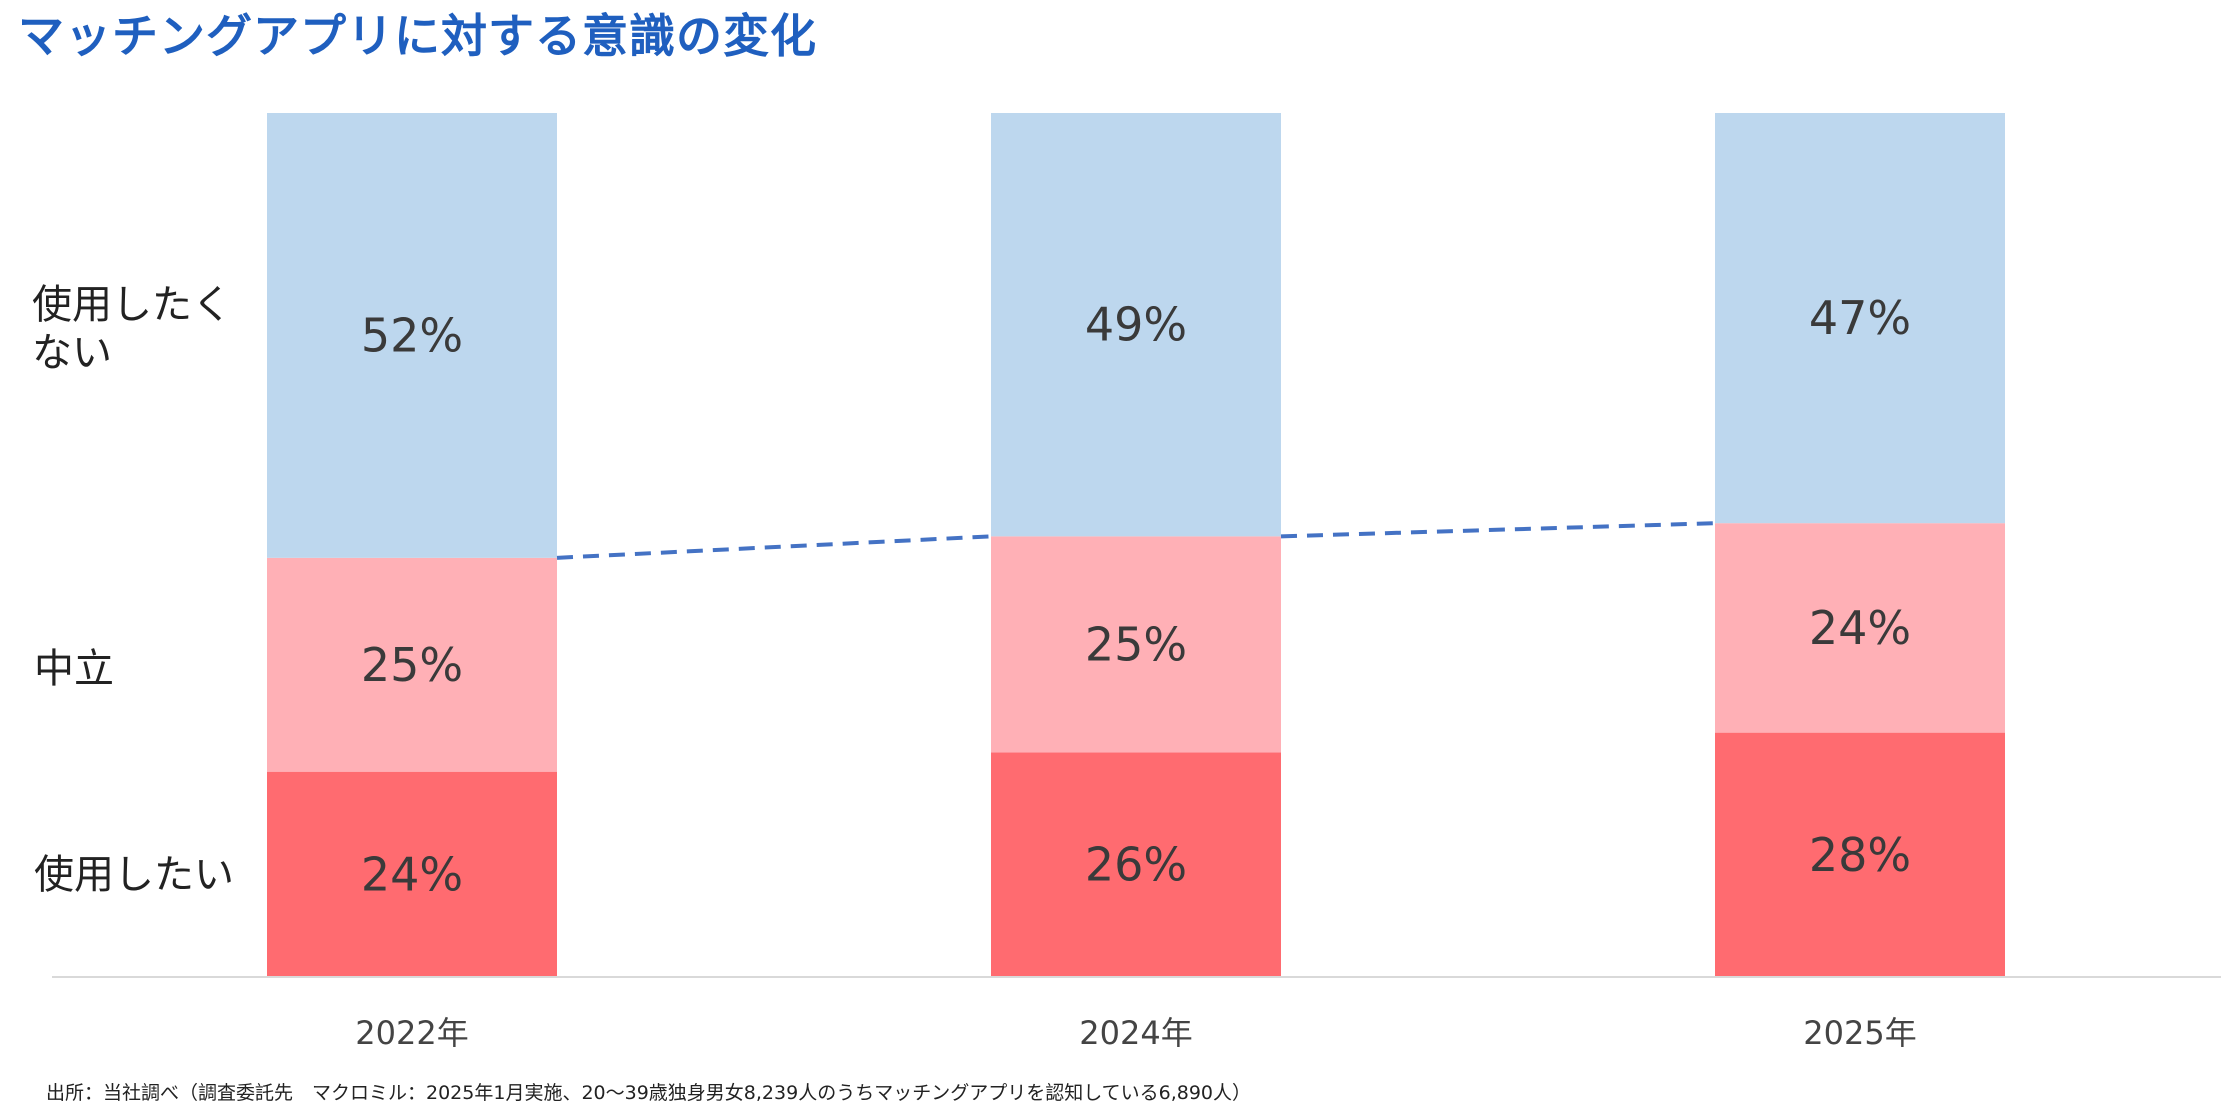 The image size is (2221, 1114). Describe the element at coordinates (1136, 540) in the screenshot. I see `trend-layer` at that location.